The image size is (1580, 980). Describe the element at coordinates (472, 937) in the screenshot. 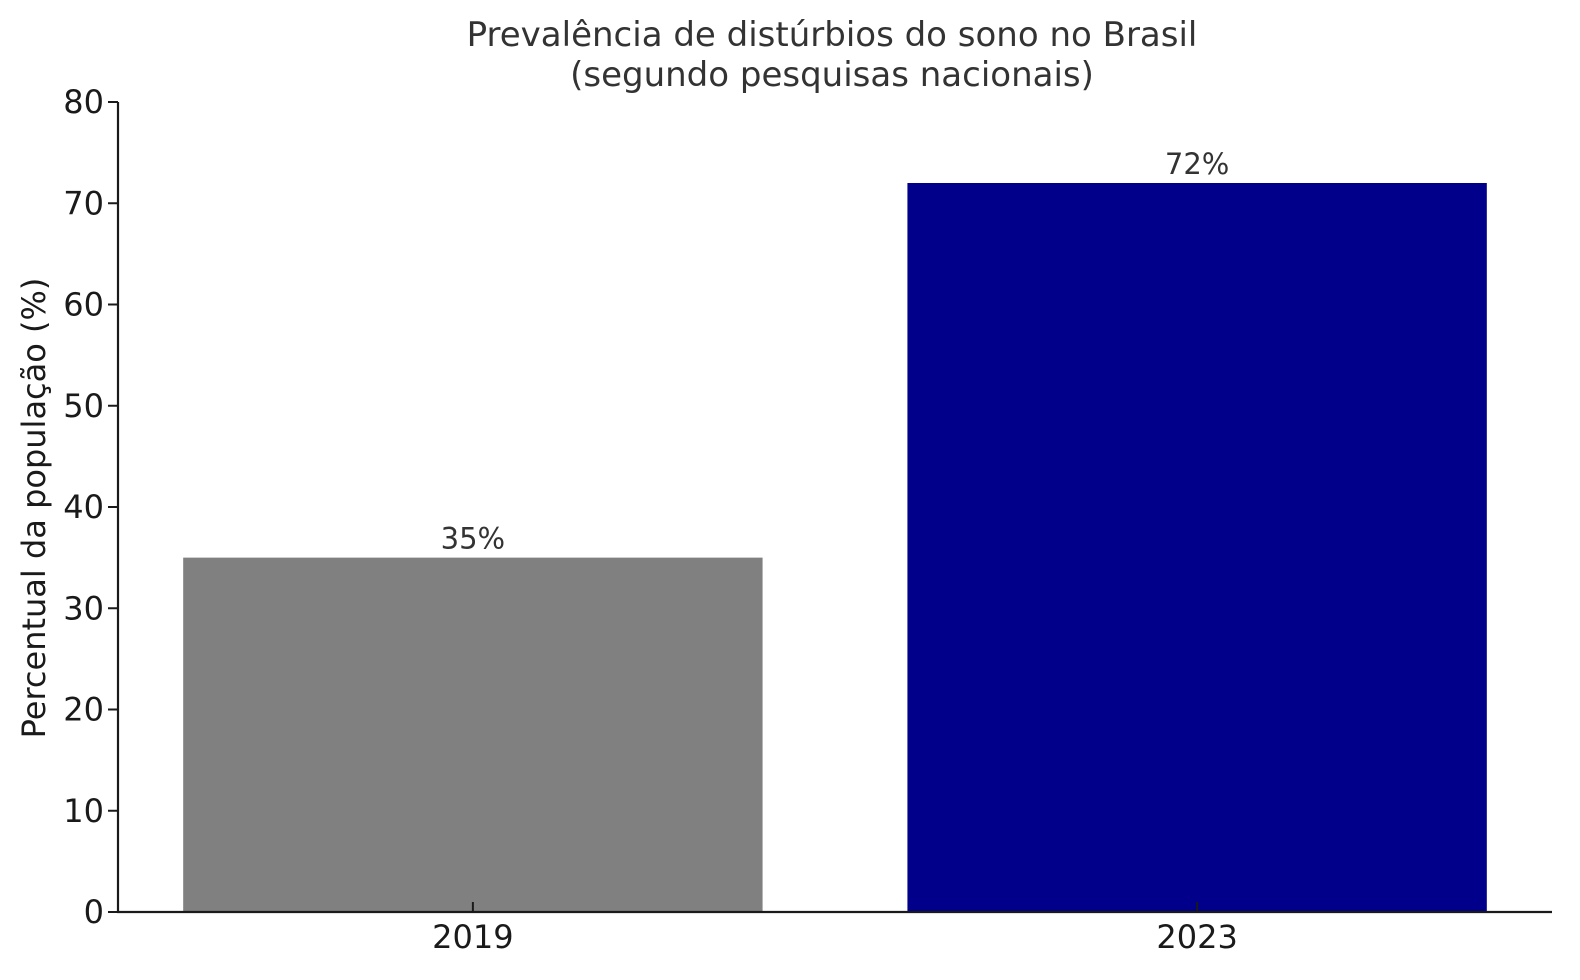

I see `x-tick-label: 2019` at that location.